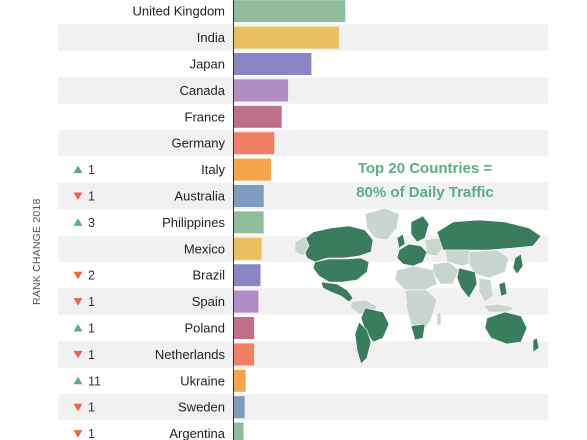 This screenshot has width=587, height=440. What do you see at coordinates (190, 354) in the screenshot?
I see `category-label: Netherlands` at bounding box center [190, 354].